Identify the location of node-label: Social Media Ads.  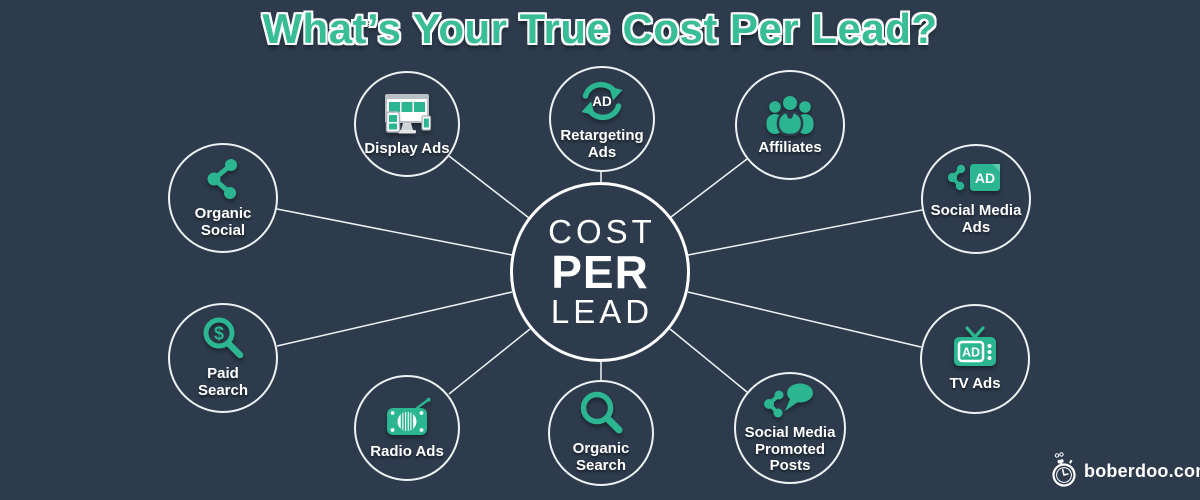
(976, 219).